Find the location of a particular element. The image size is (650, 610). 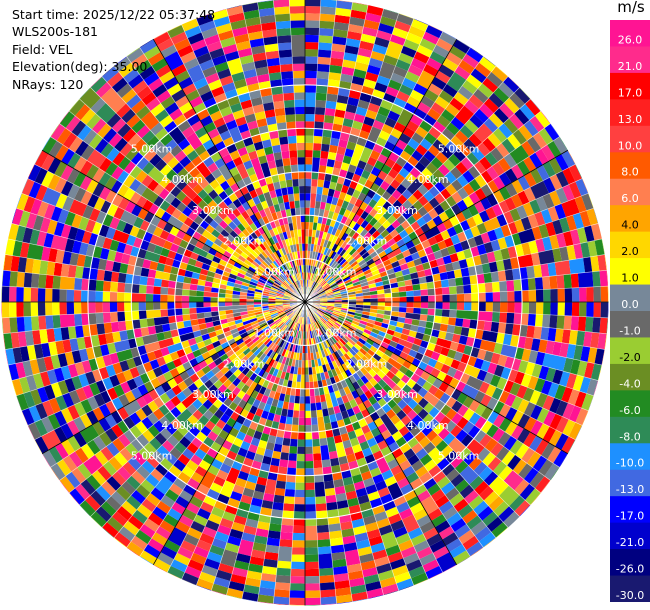

colorbar-tick-label: 17.0 is located at coordinates (630, 92).